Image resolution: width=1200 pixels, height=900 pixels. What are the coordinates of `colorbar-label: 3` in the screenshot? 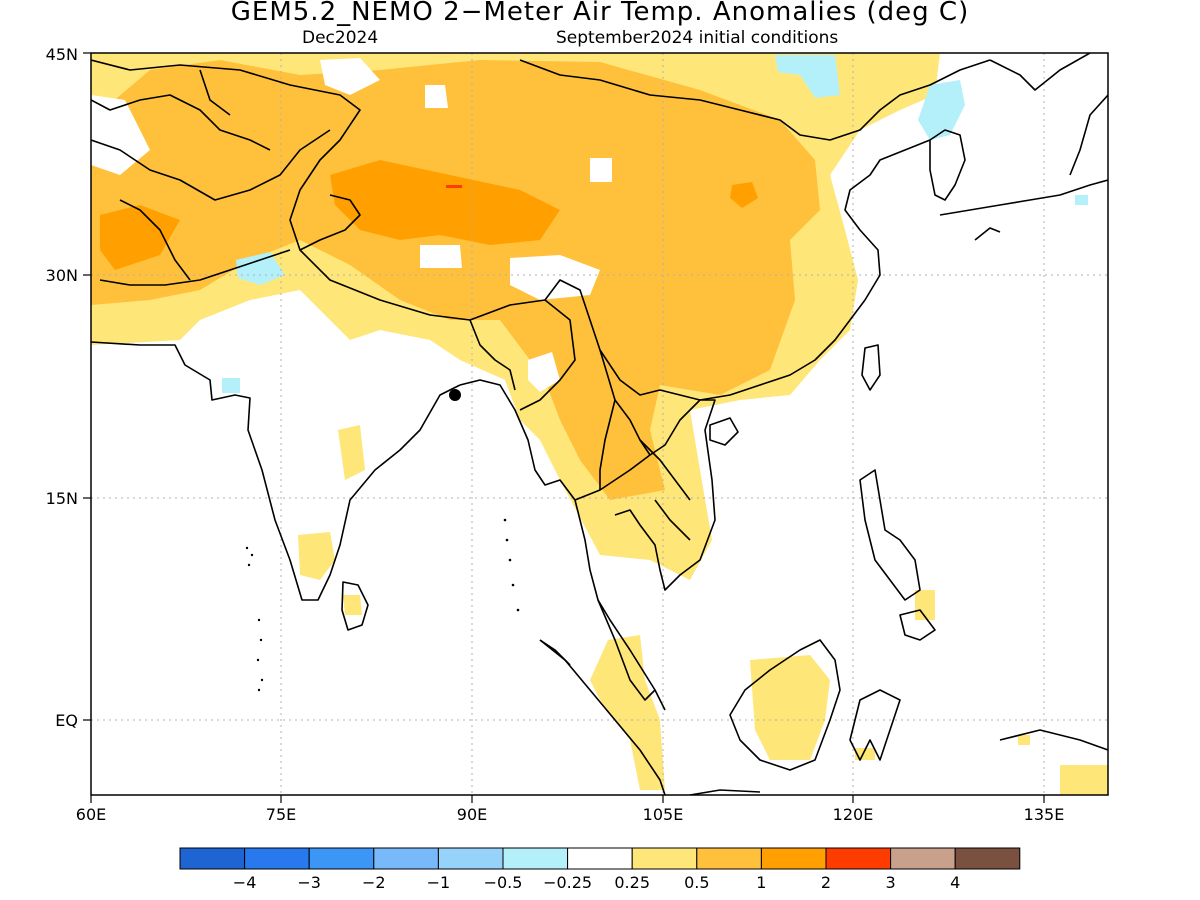 It's located at (891, 882).